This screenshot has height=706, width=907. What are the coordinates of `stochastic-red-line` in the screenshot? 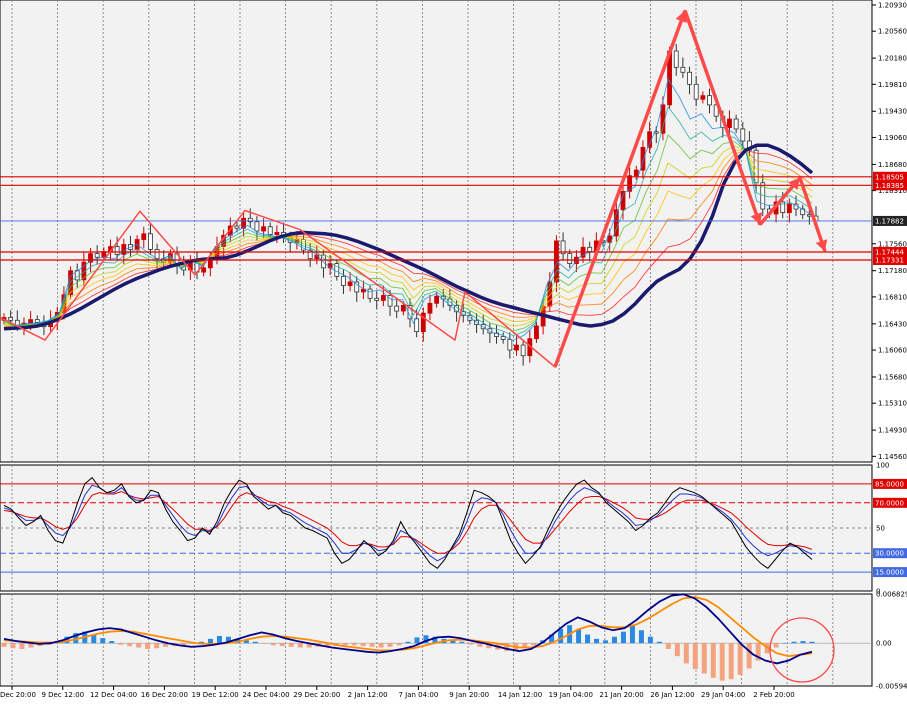 It's located at (408, 522).